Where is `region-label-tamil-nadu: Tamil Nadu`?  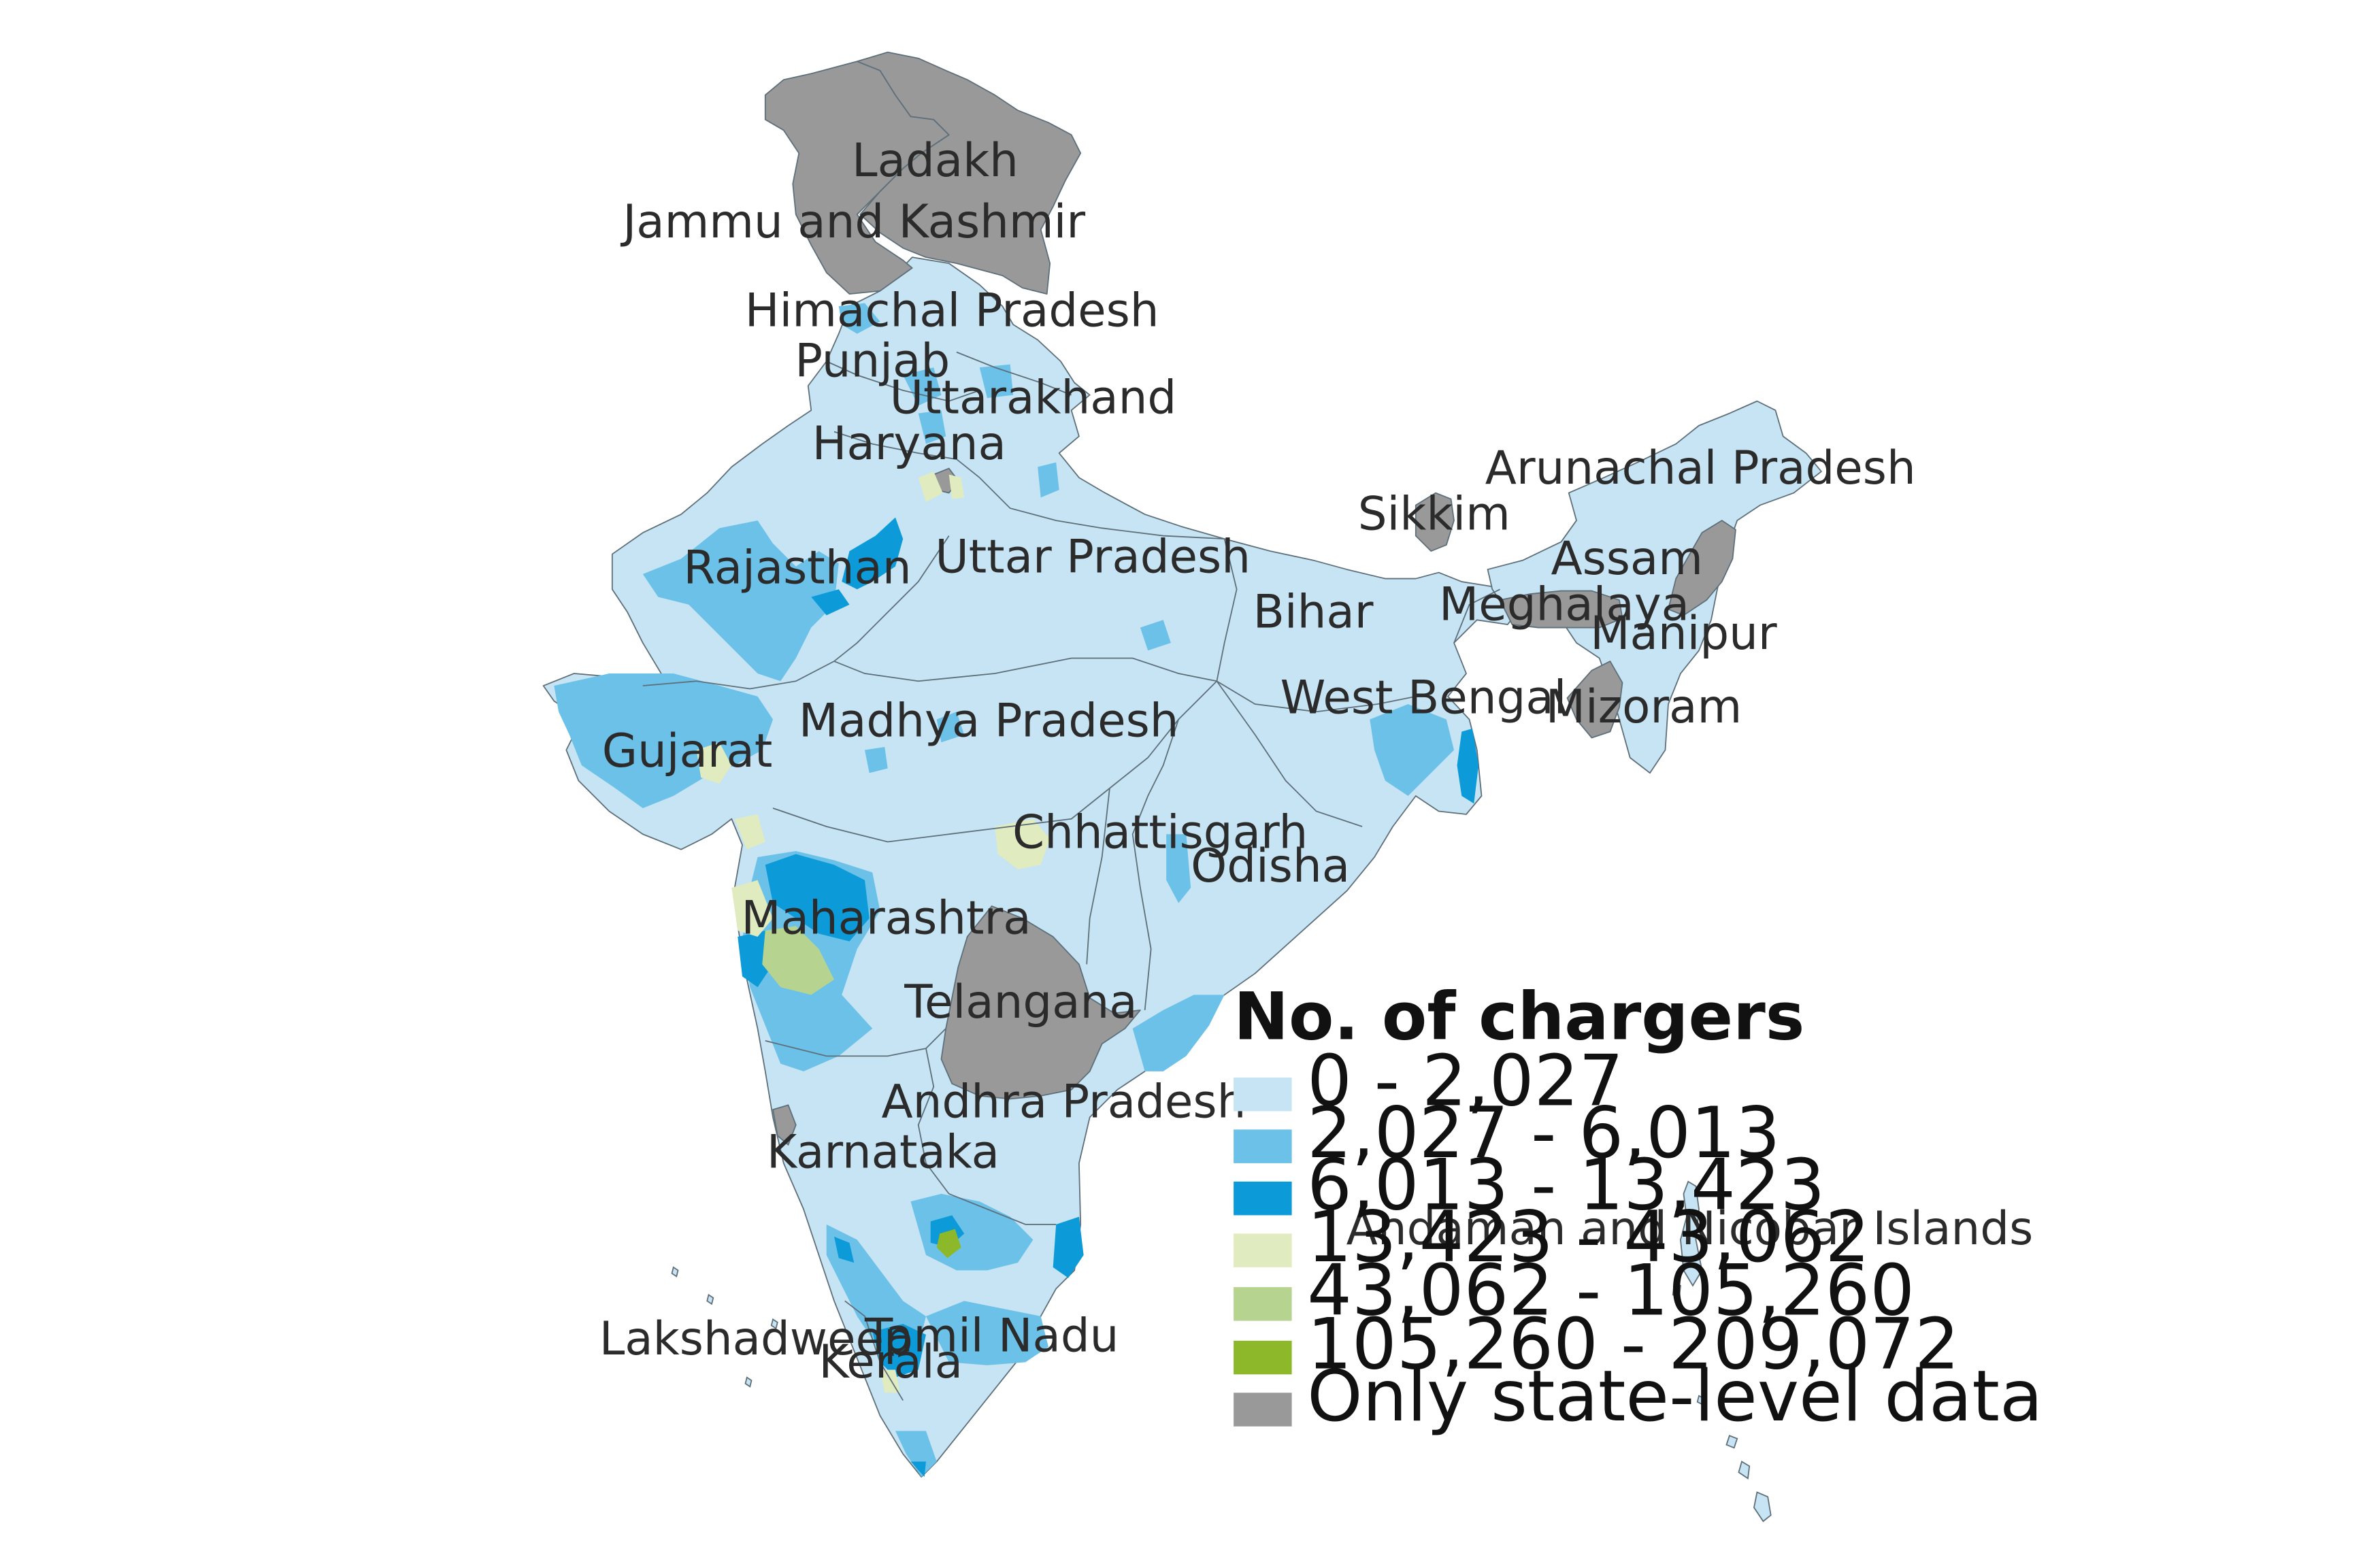 region-label-tamil-nadu: Tamil Nadu is located at coordinates (991, 1336).